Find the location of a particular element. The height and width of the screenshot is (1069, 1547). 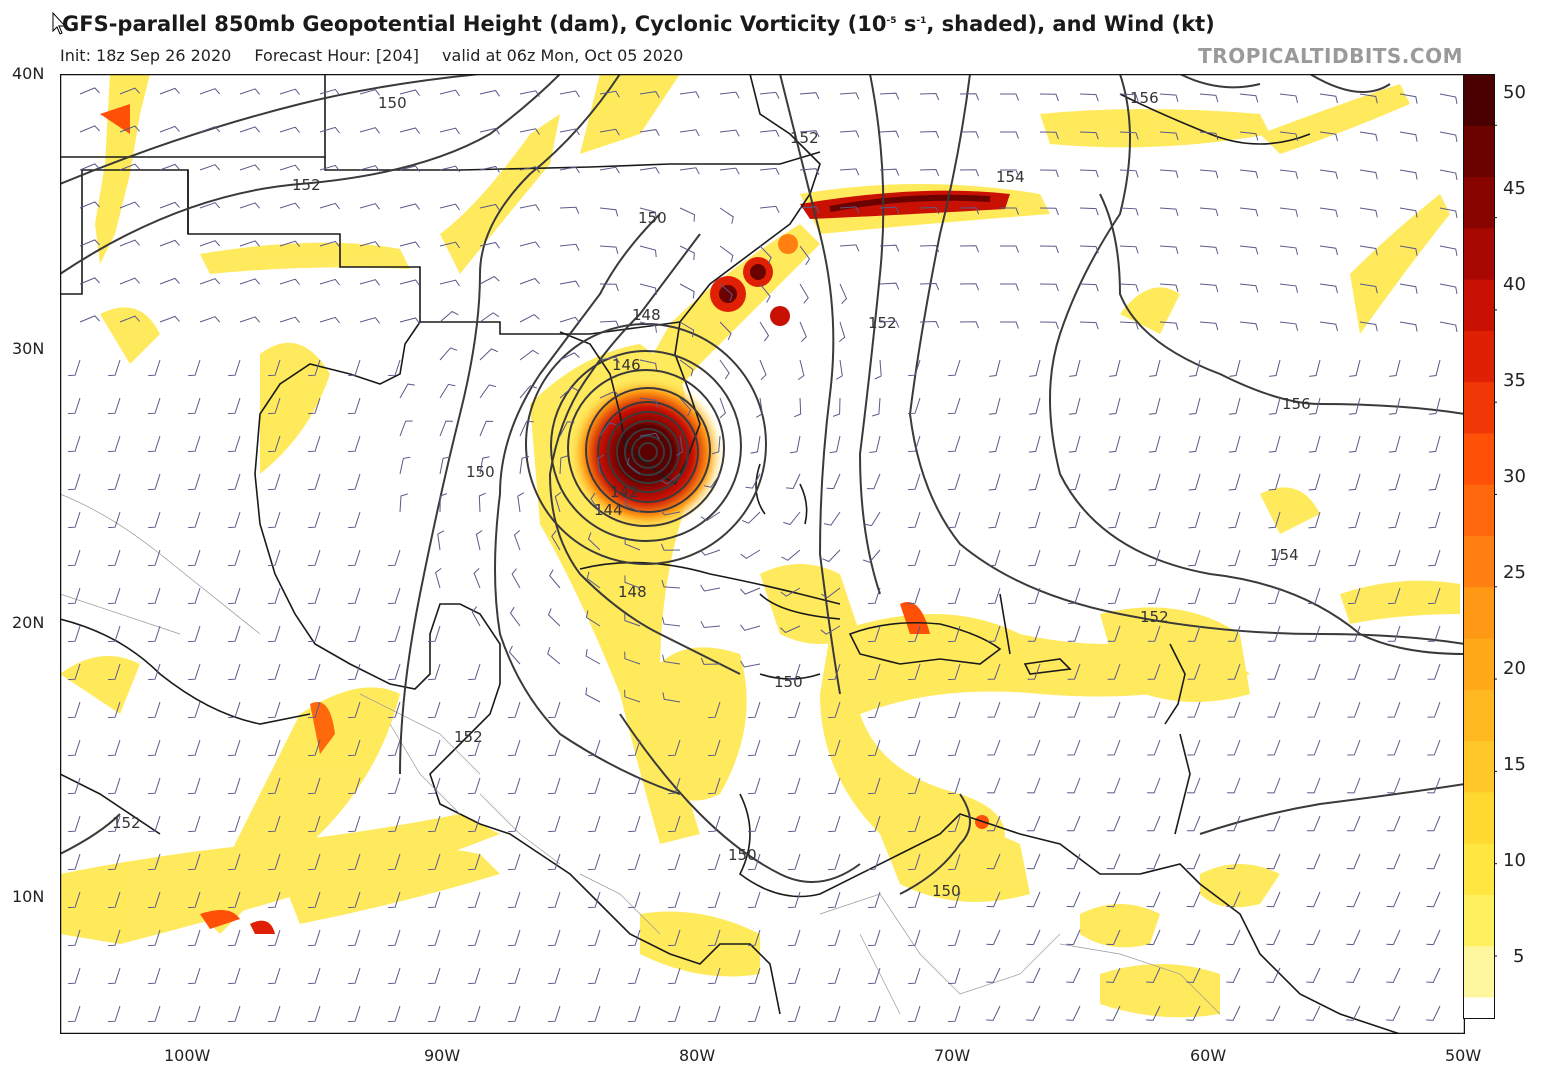

colorbar-label: 40 is located at coordinates (1514, 284).